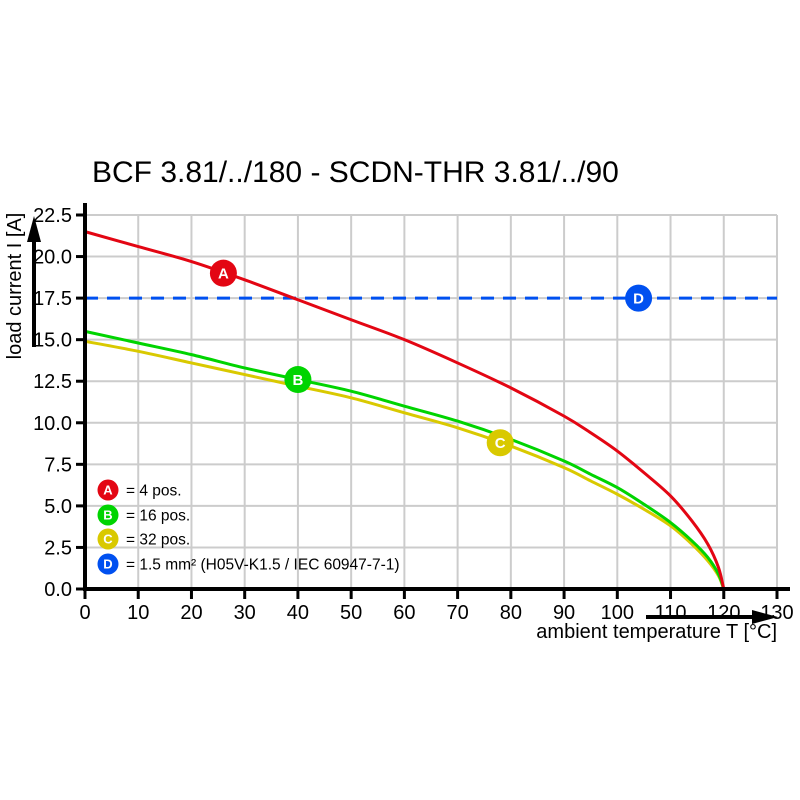  I want to click on y-axis-label: load current I [A], so click(15, 286).